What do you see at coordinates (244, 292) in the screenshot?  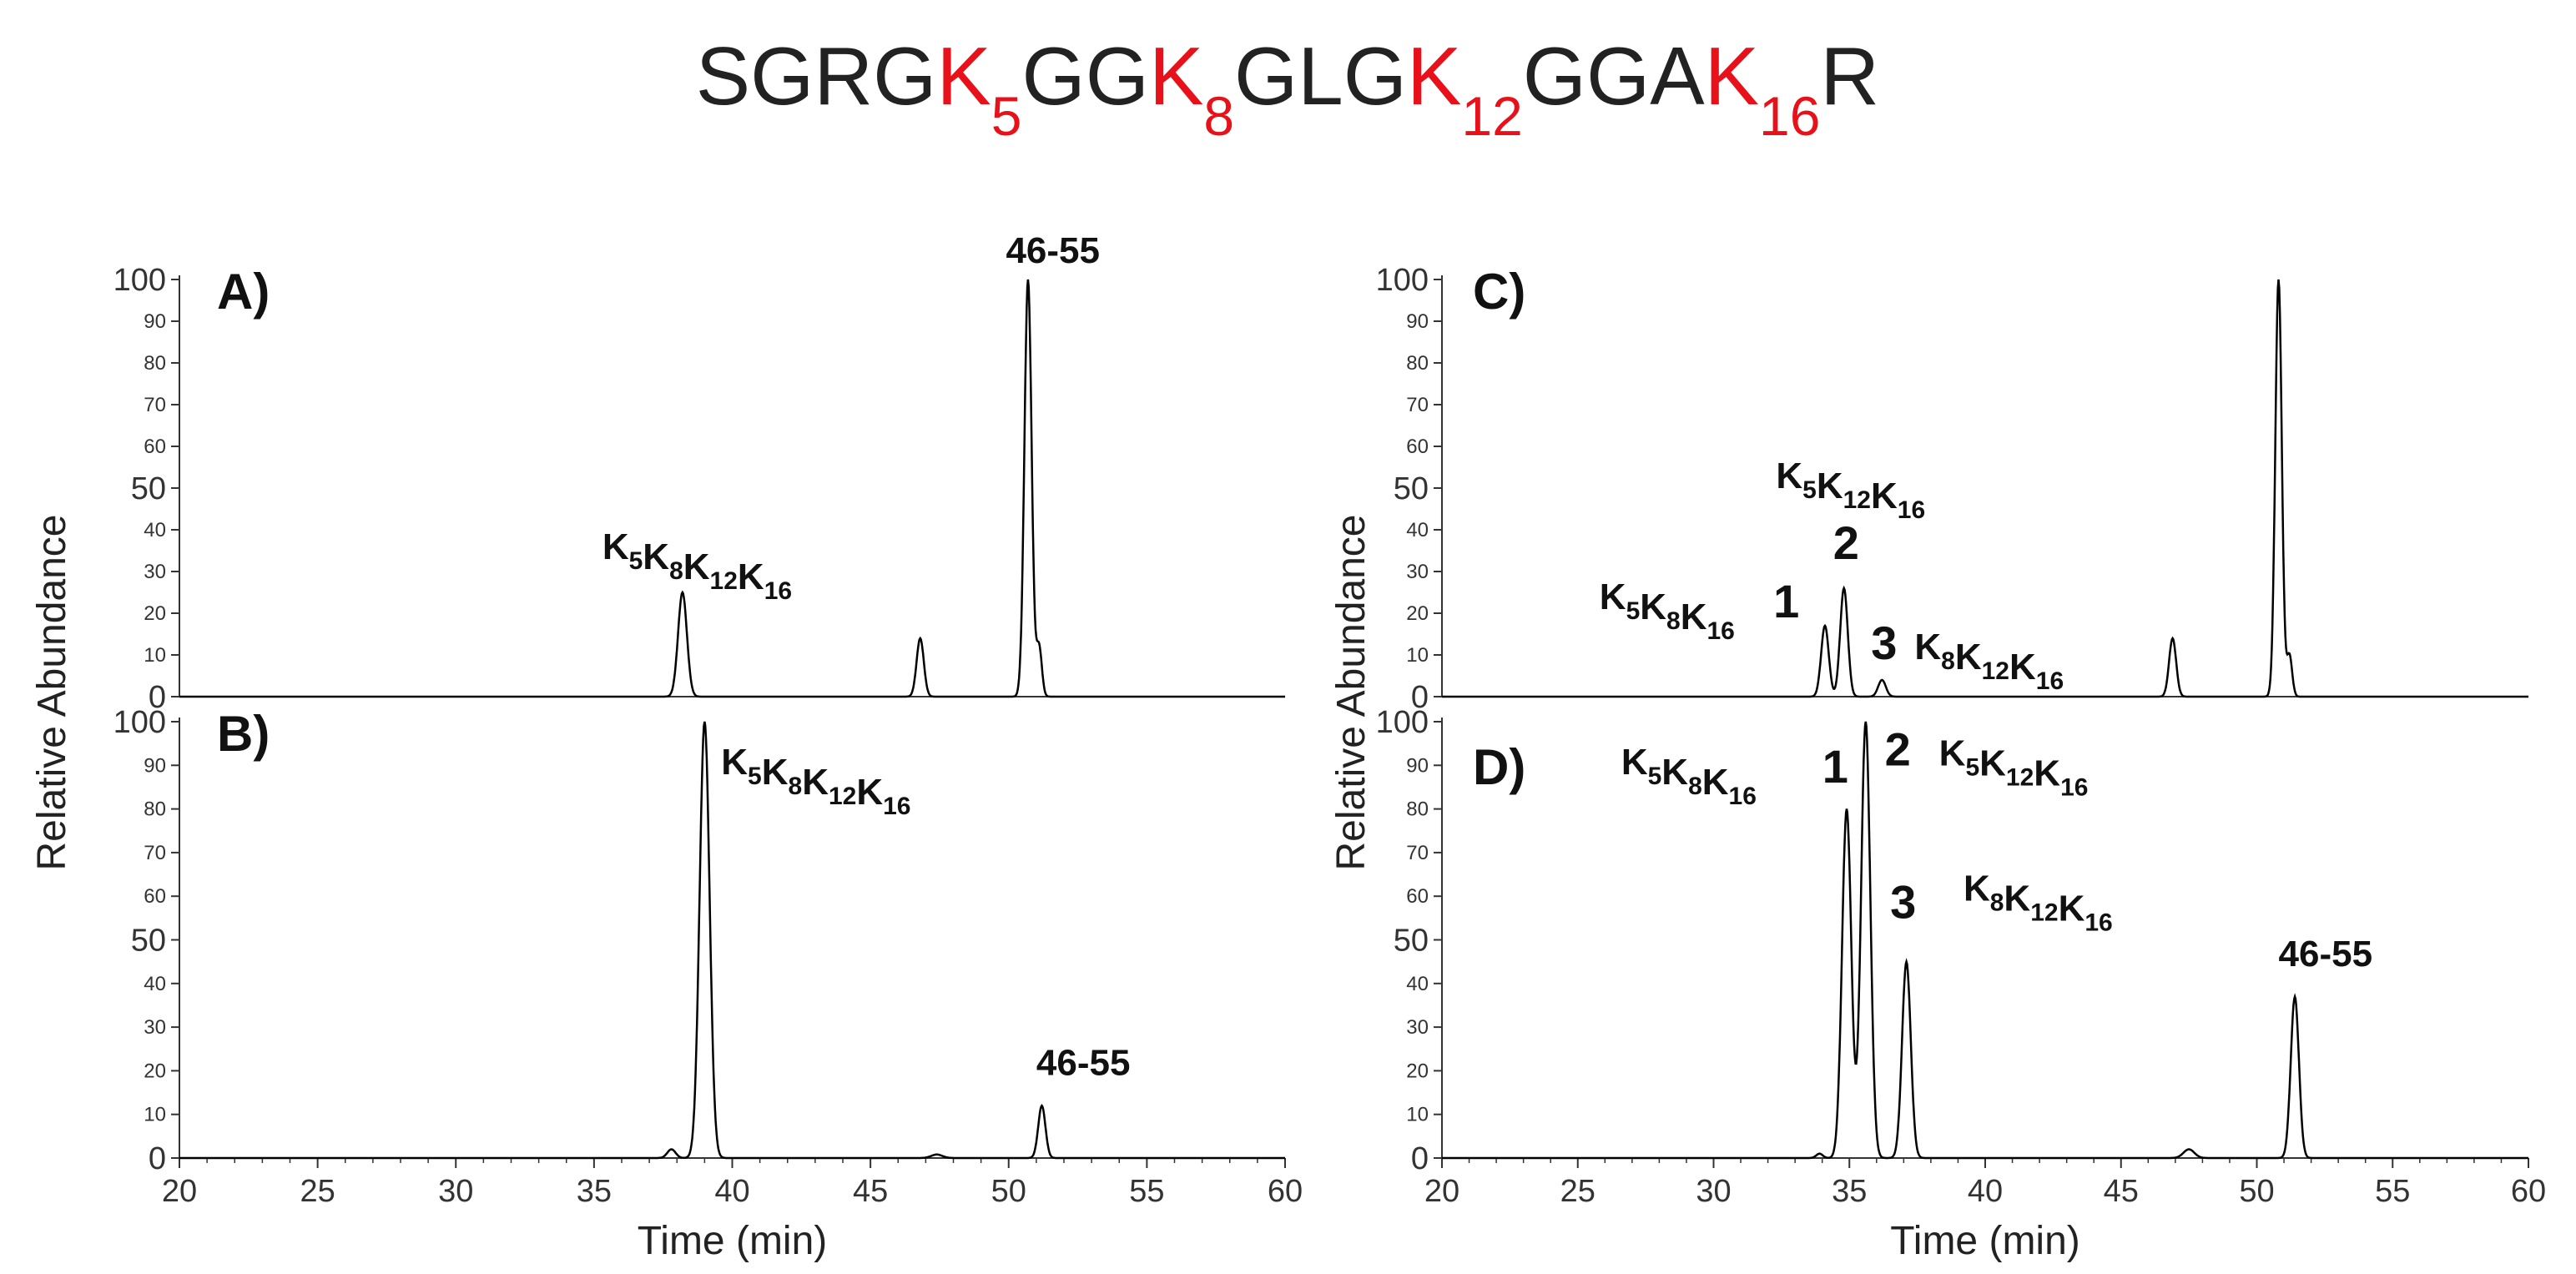 I see `panel-label: A)` at bounding box center [244, 292].